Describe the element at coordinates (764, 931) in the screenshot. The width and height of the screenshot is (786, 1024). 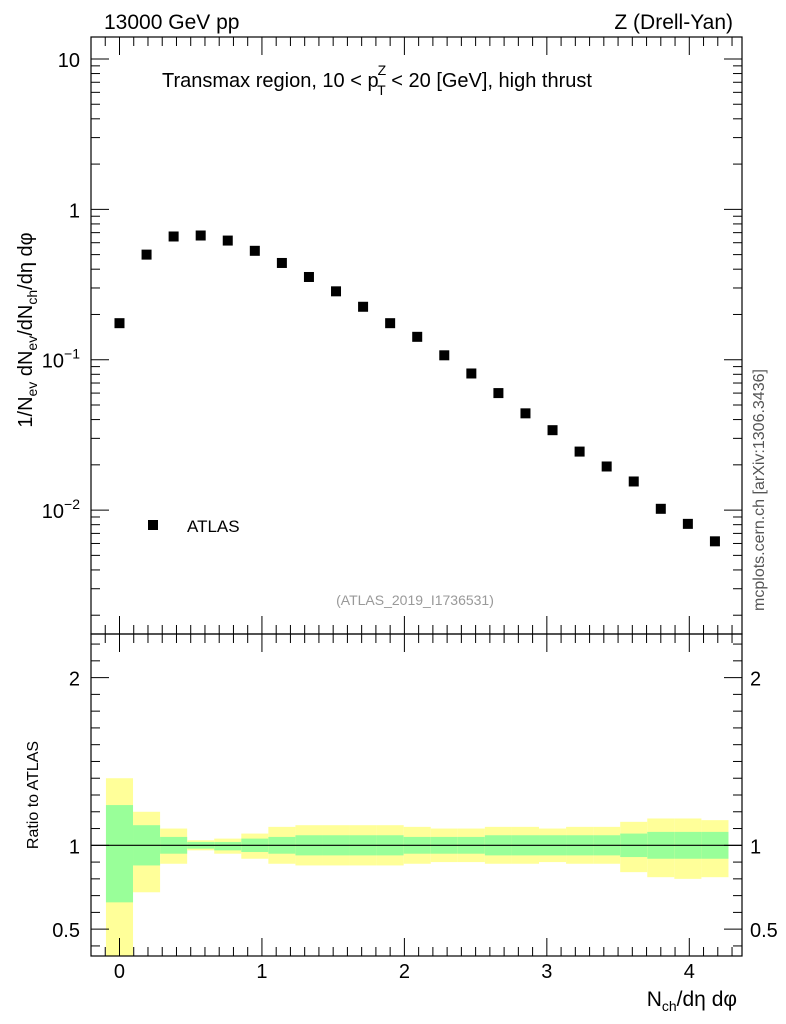
I see `ratio-y-tick-label-right: 0.5` at that location.